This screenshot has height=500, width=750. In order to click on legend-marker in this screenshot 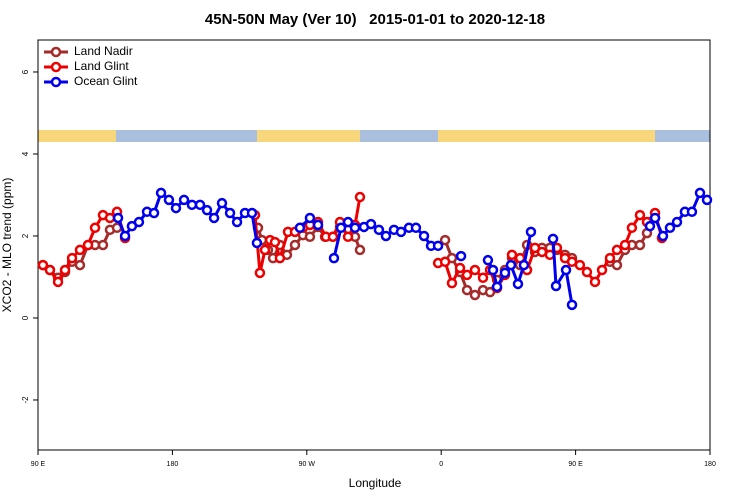, I will do `click(56, 67)`.